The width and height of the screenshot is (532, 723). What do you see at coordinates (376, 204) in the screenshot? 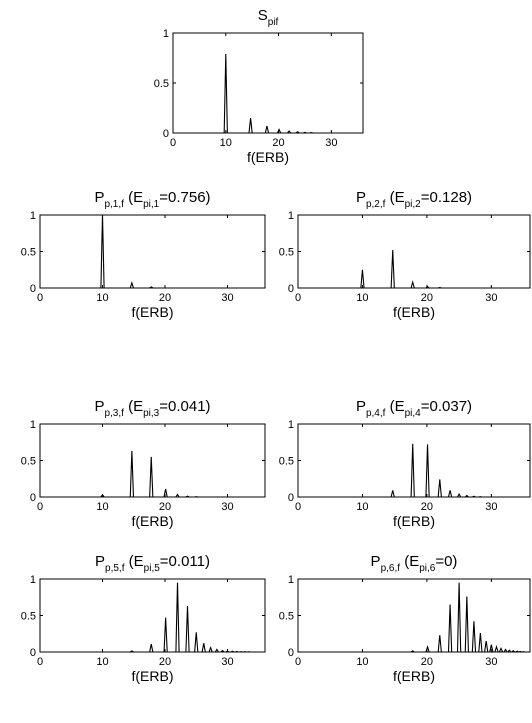
I see `title-title-sub: p,2,f` at bounding box center [376, 204].